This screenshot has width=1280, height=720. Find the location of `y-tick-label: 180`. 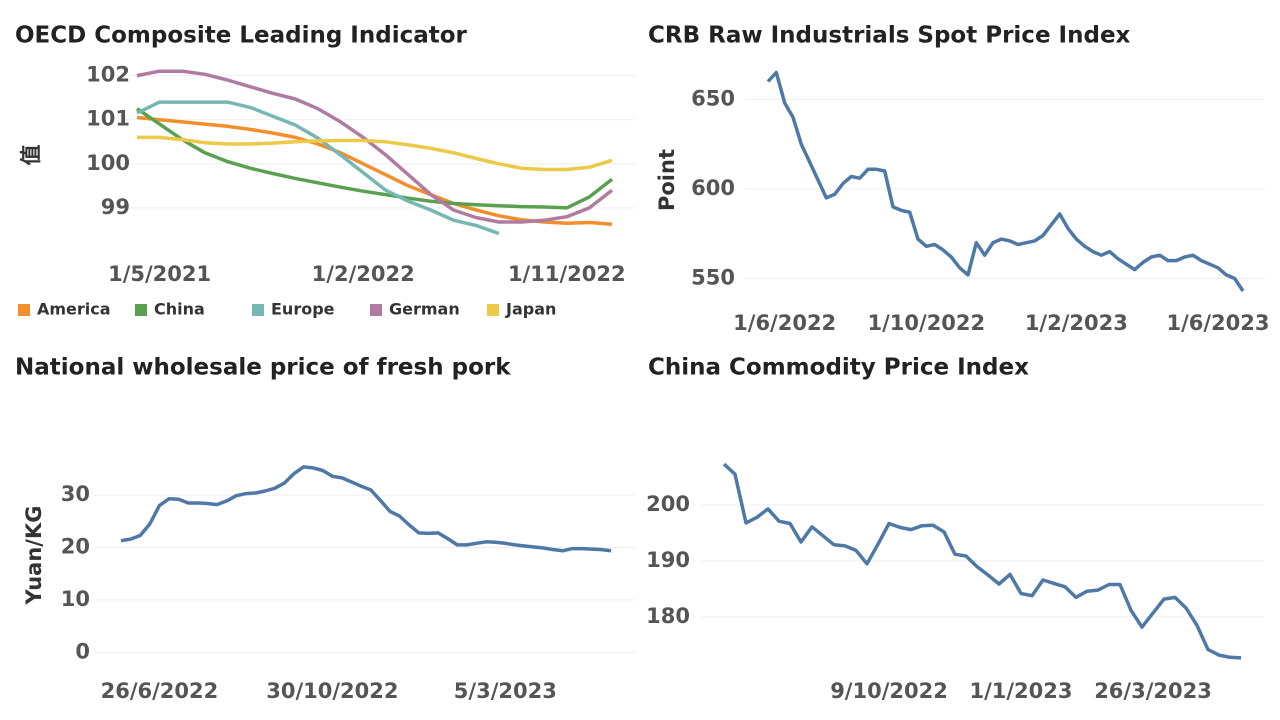

y-tick-label: 180 is located at coordinates (668, 616).